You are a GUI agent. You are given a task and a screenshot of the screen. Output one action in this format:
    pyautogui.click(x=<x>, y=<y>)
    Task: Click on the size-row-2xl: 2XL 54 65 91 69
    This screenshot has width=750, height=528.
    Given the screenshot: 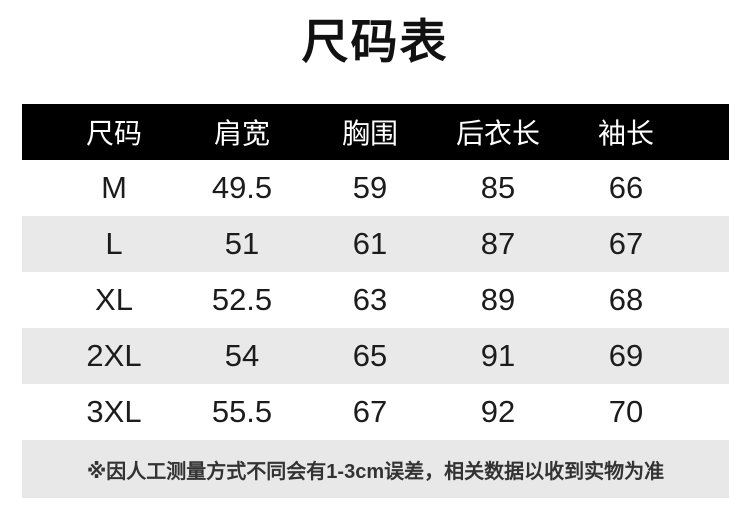 What is the action you would take?
    pyautogui.click(x=375, y=356)
    